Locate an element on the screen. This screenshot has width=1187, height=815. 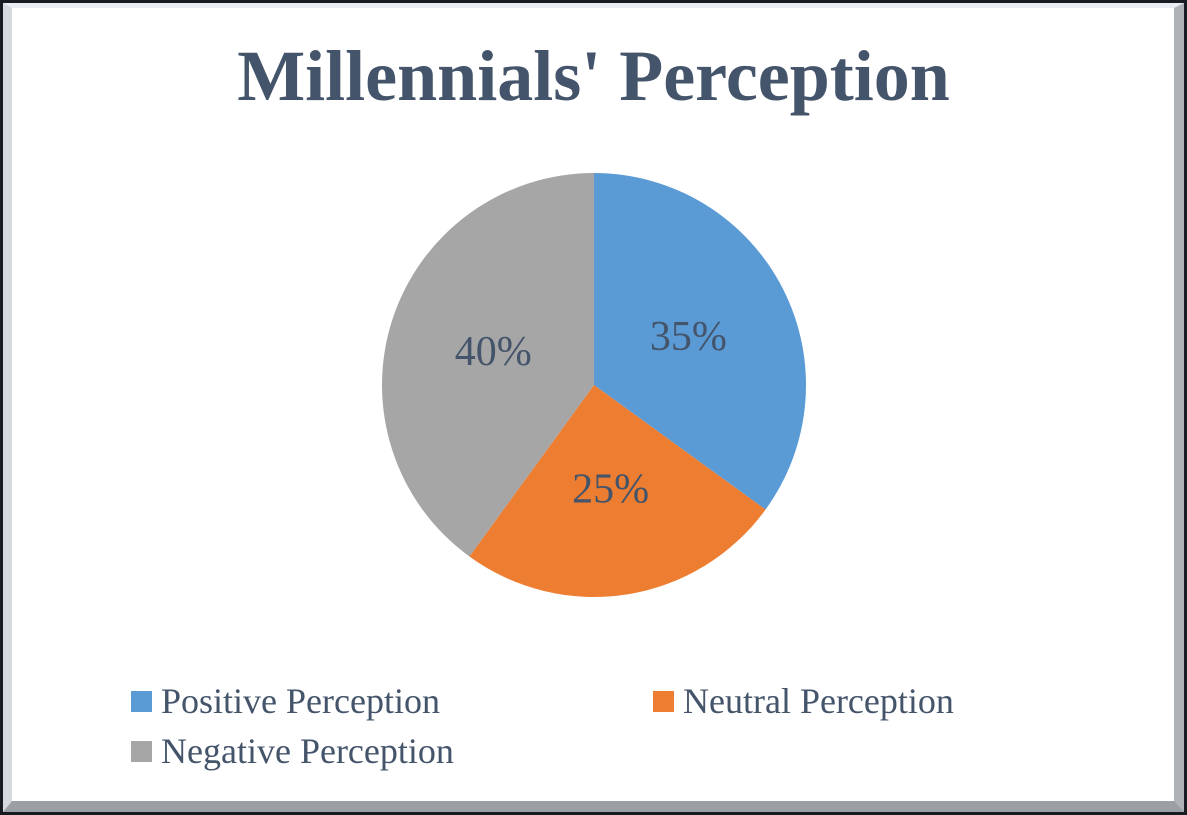
legend-item-positive-perception: Positive Perception is located at coordinates (392, 701).